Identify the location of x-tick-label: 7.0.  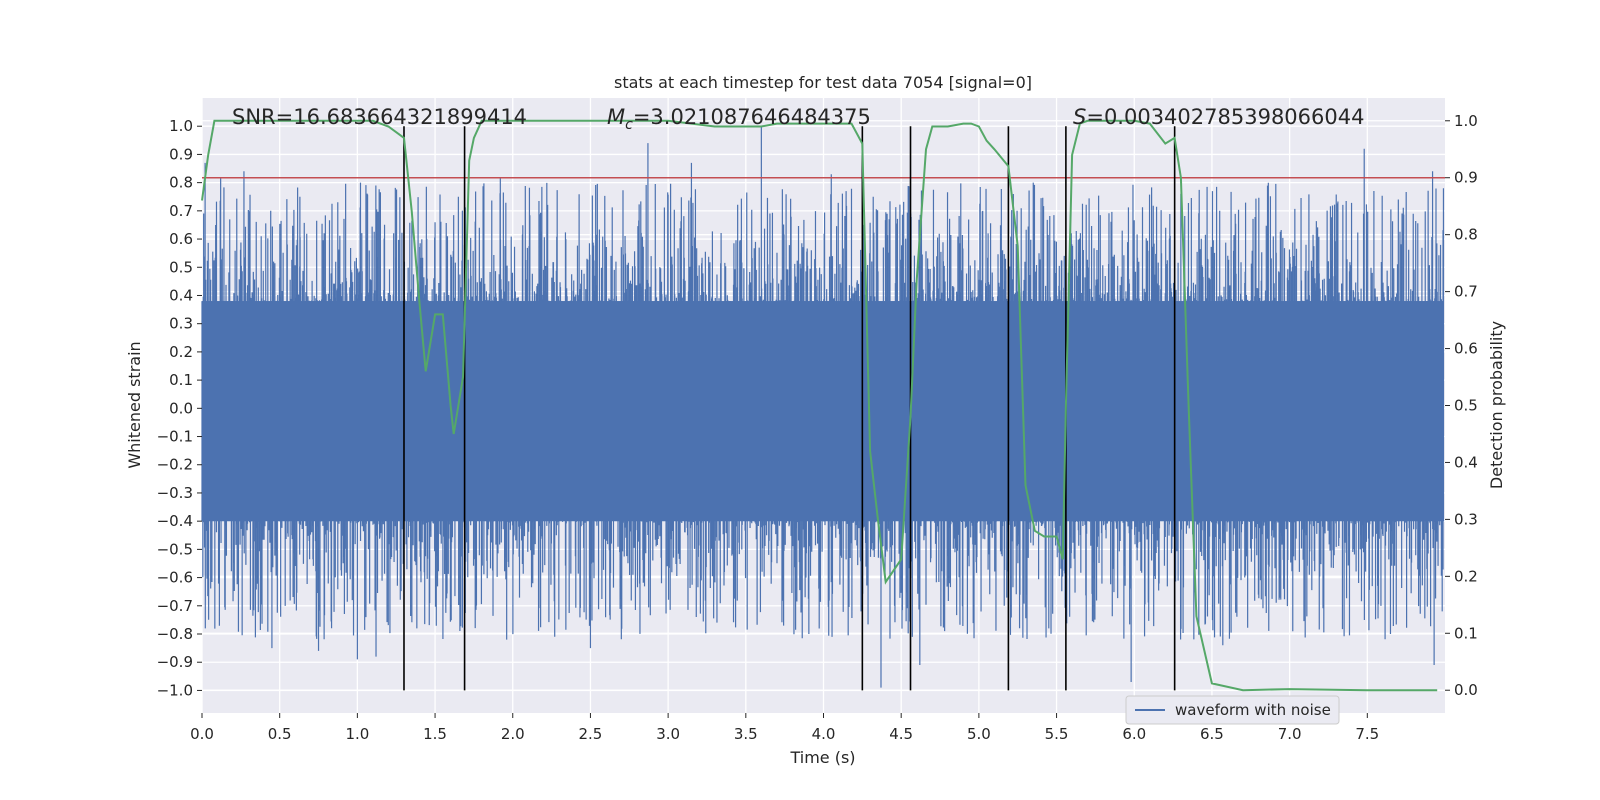
(1290, 734).